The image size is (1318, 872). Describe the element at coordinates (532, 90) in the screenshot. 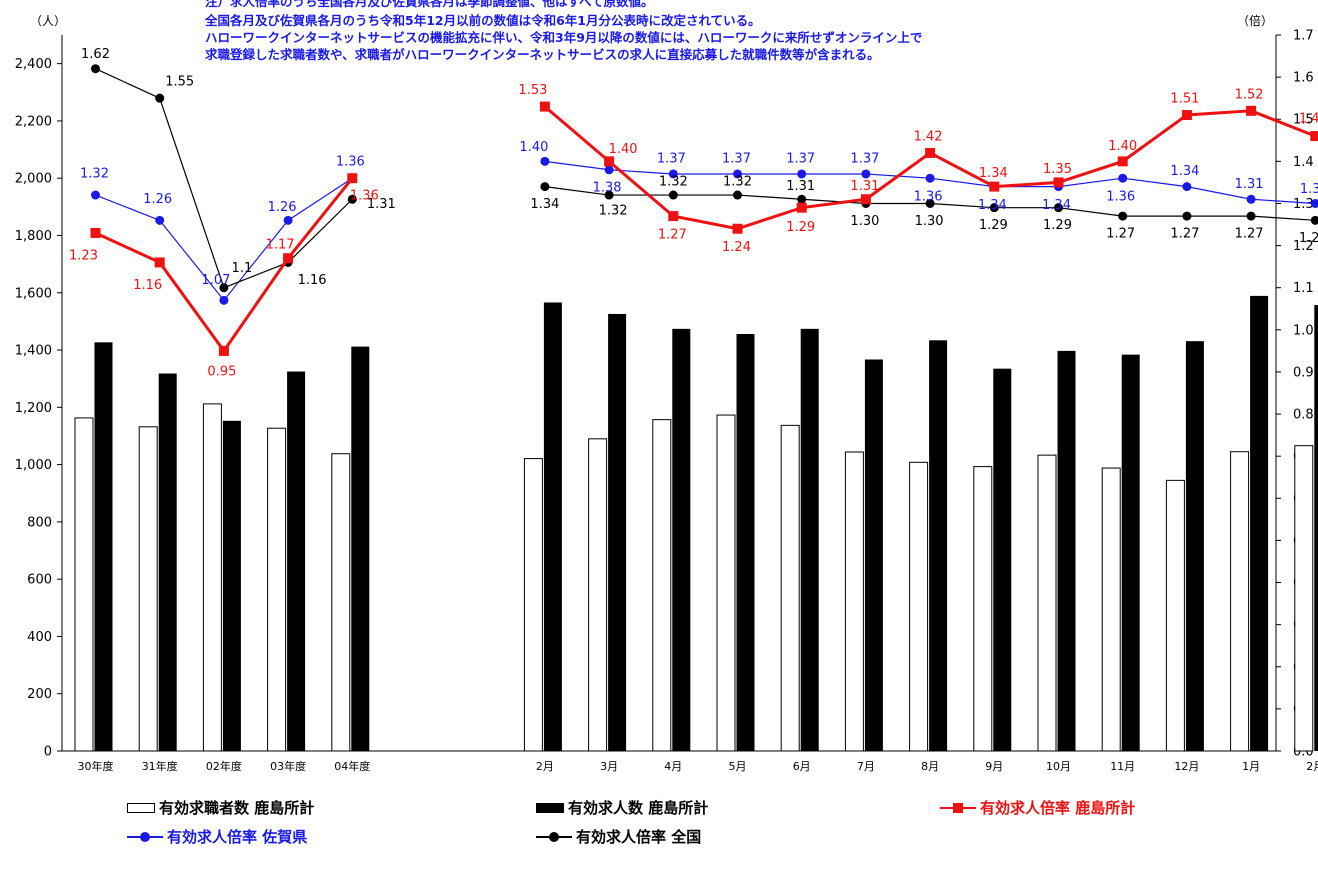

I see `data-label-red: 1.53` at that location.